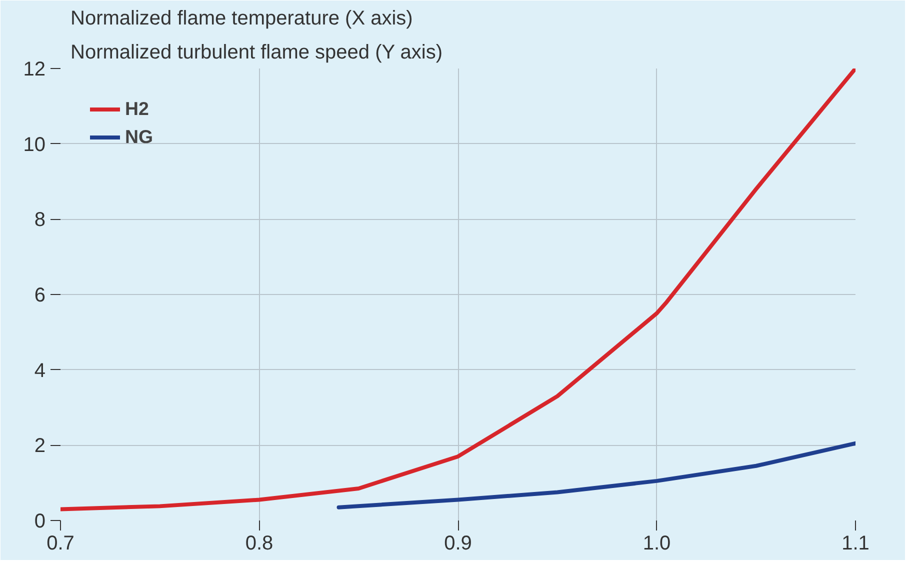 This screenshot has width=911, height=565. I want to click on y-tick-label: 4, so click(40, 371).